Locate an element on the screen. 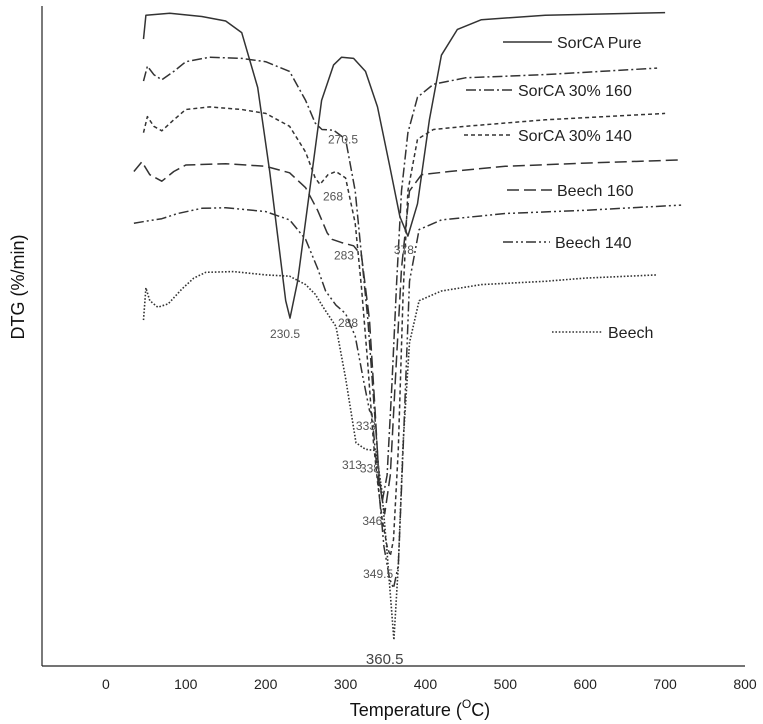 This screenshot has height=724, width=763. x-tick-labels: 0 100 200 300 400 500 600 700 800 is located at coordinates (429, 684).